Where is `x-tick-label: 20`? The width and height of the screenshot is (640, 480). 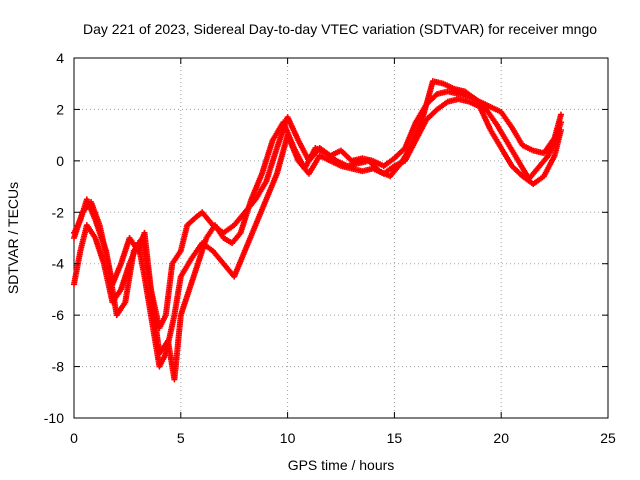 x-tick-label: 20 is located at coordinates (501, 438).